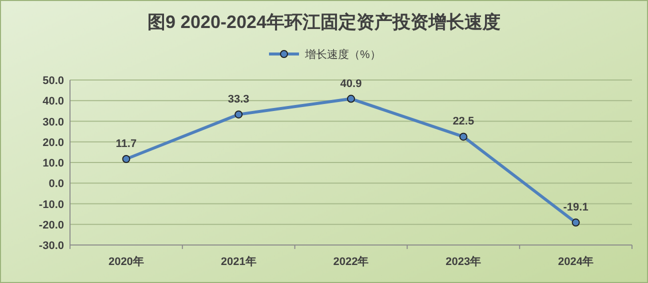 The width and height of the screenshot is (648, 283). What do you see at coordinates (51, 246) in the screenshot?
I see `y-tick-label: -30.0` at bounding box center [51, 246].